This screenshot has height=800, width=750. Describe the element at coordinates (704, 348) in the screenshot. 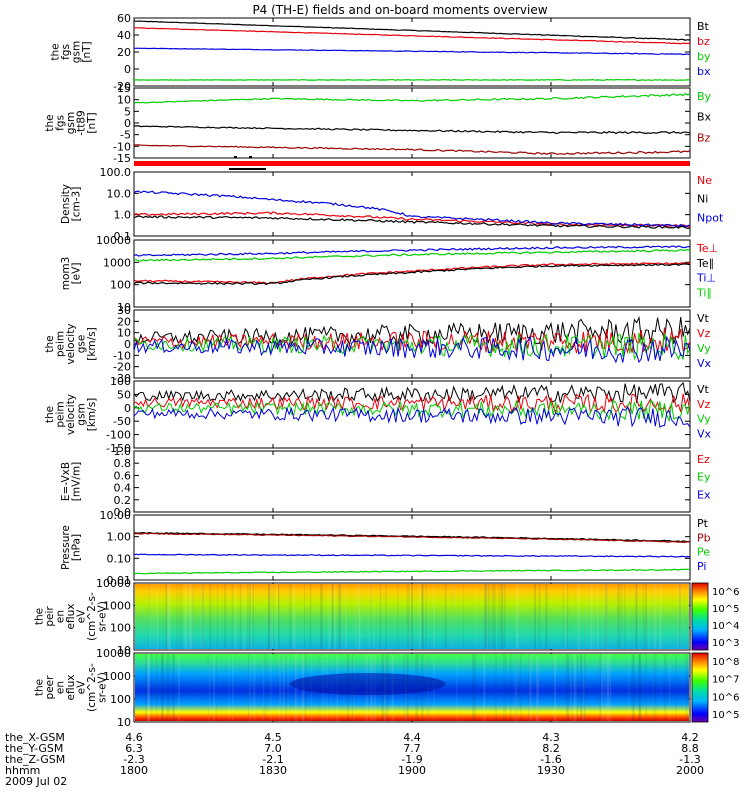

I see `legend-entry: Vy` at that location.